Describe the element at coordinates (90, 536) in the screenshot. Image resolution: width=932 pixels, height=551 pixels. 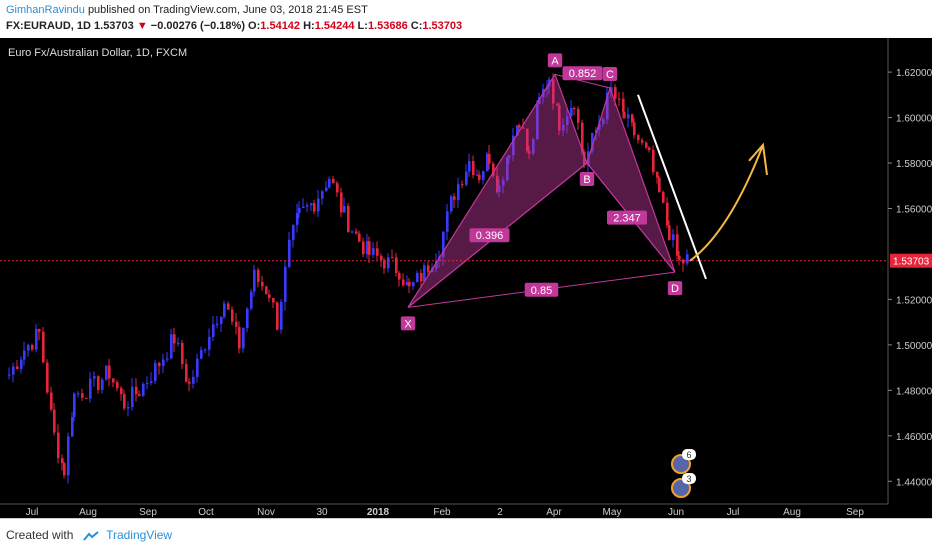
I see `tradingview-logo-icon` at that location.